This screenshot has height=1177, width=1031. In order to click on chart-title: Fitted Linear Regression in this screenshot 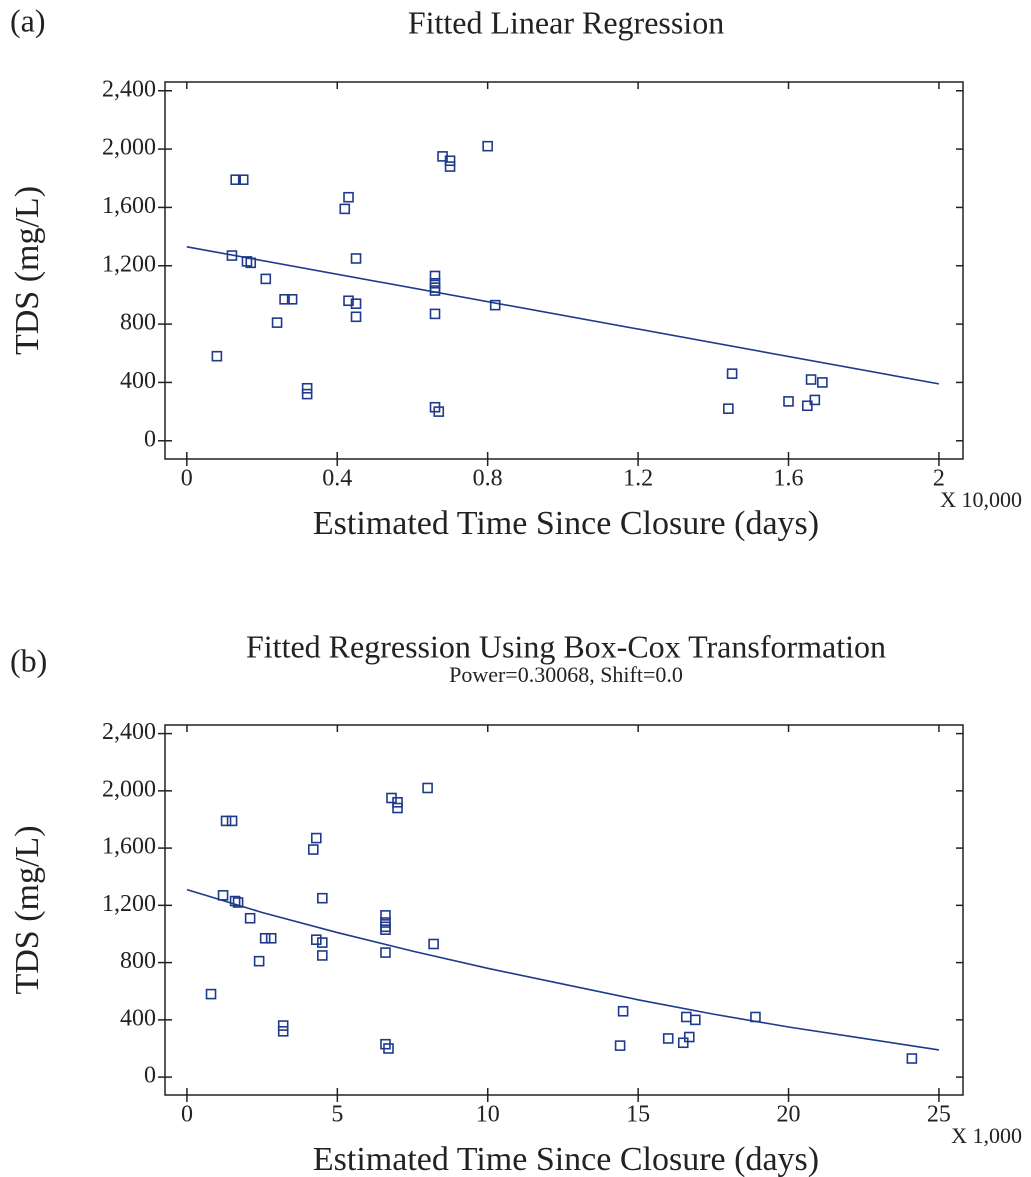, I will do `click(566, 22)`.